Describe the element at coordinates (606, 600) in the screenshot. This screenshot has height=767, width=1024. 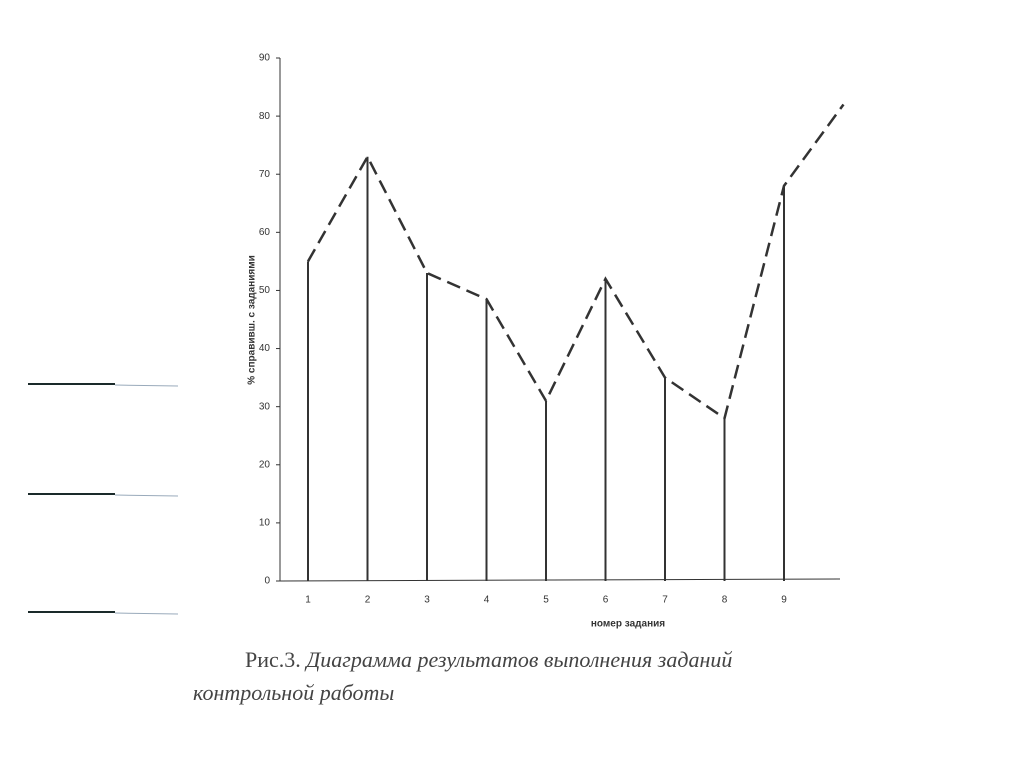
I see `x-tick-label: 6` at that location.